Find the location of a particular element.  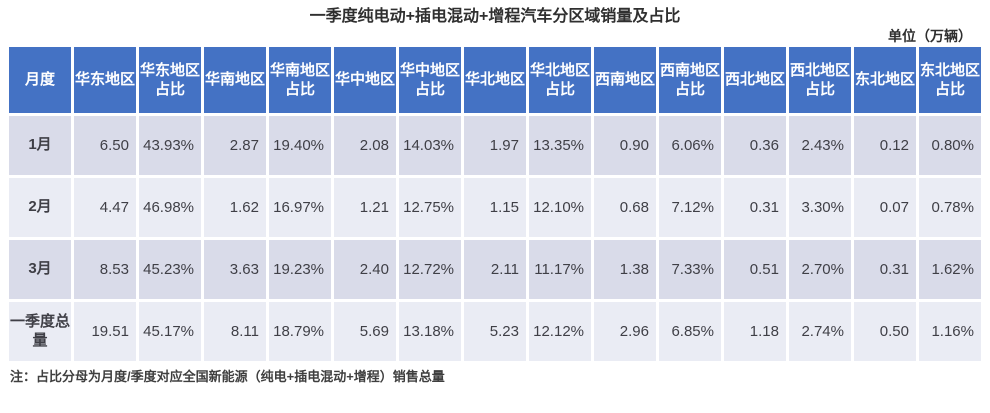

data-cell: 2.96 is located at coordinates (625, 331).